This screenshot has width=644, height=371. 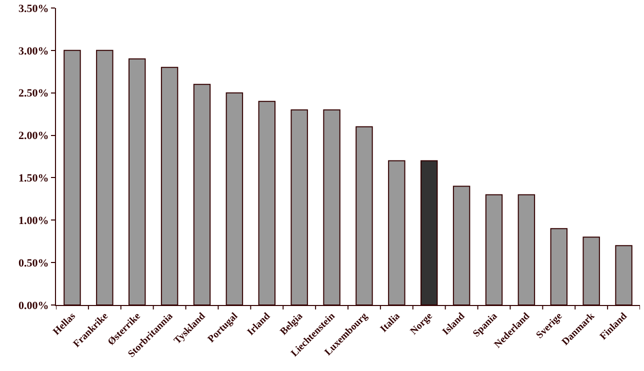 I want to click on y-tick-label: 0.00%, so click(x=33, y=306).